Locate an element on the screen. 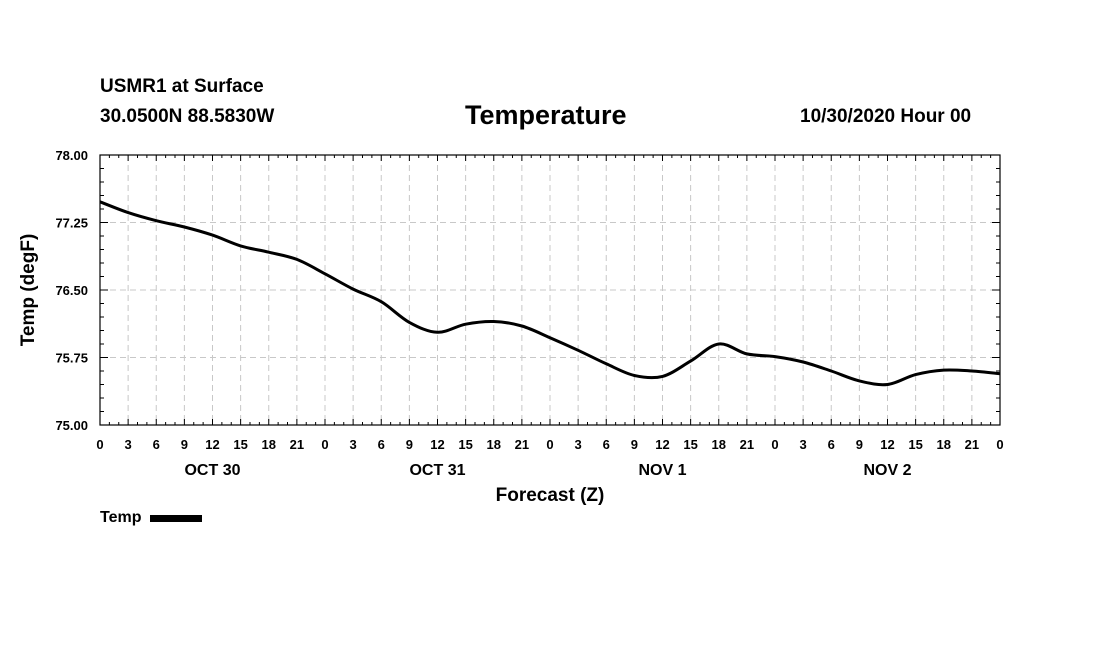  day-label: NOV 1 is located at coordinates (662, 470).